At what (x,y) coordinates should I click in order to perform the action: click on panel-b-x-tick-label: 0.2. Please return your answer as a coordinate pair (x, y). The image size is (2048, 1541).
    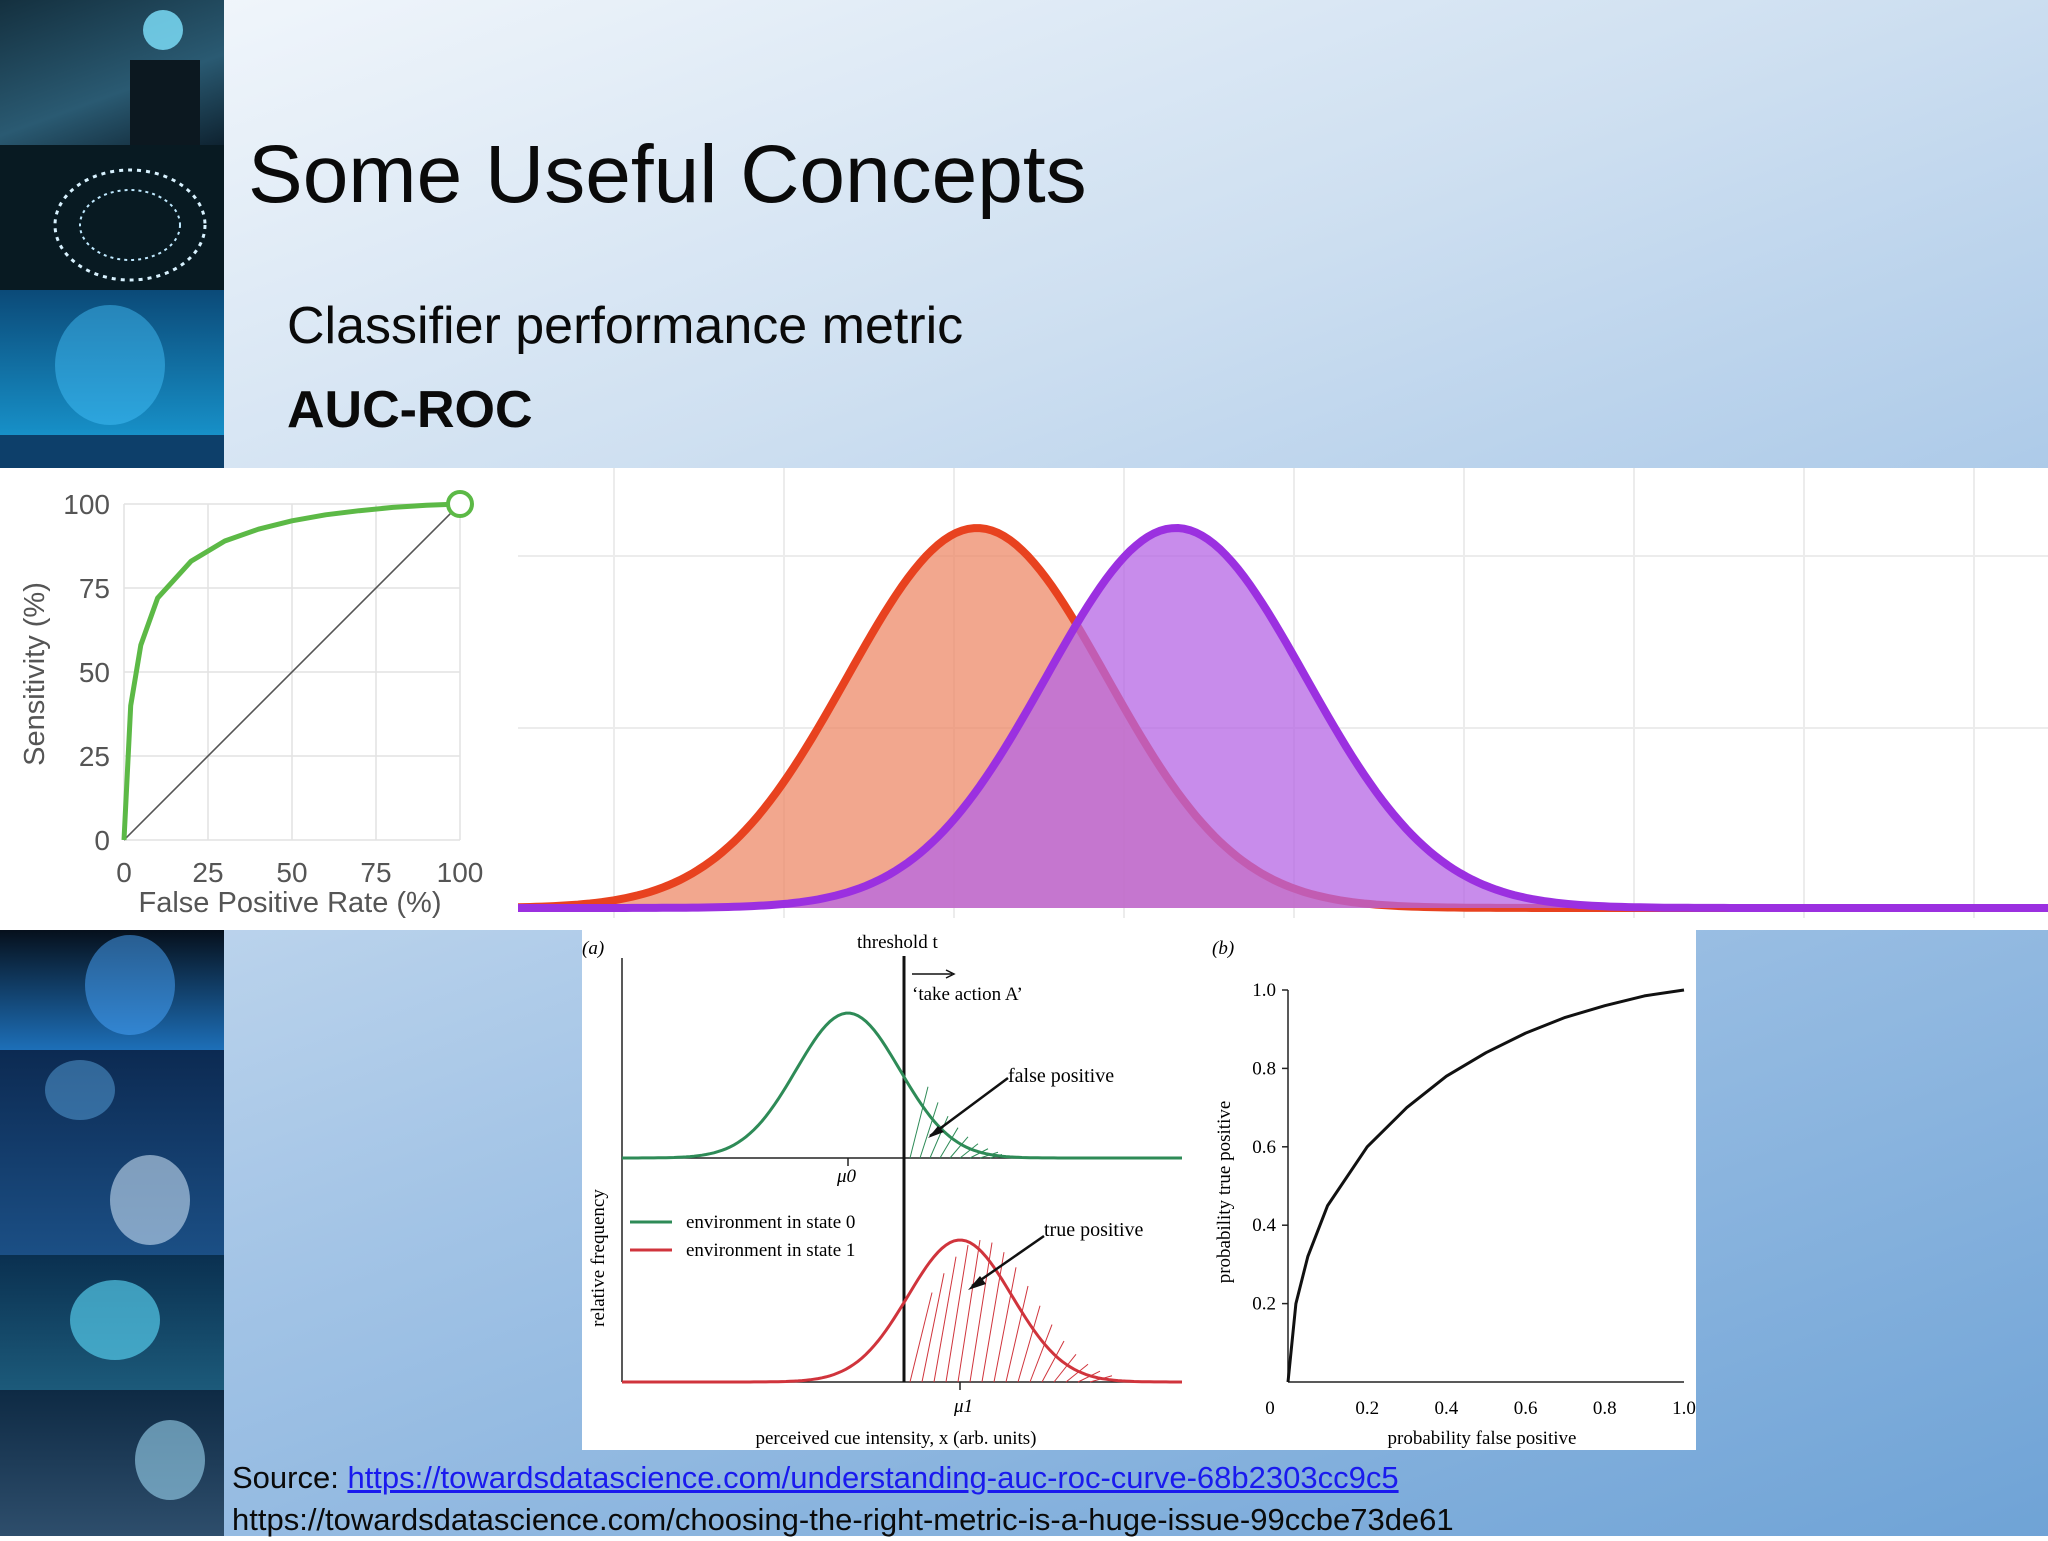
    Looking at the image, I should click on (1367, 1408).